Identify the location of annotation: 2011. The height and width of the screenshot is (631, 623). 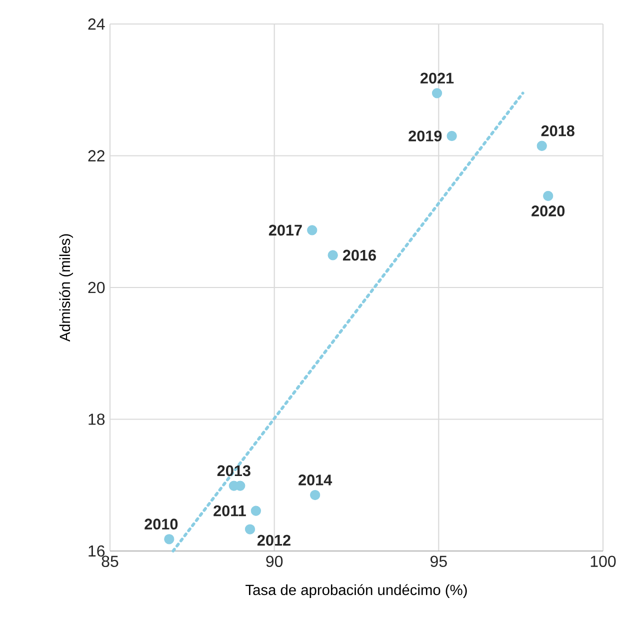
(230, 510).